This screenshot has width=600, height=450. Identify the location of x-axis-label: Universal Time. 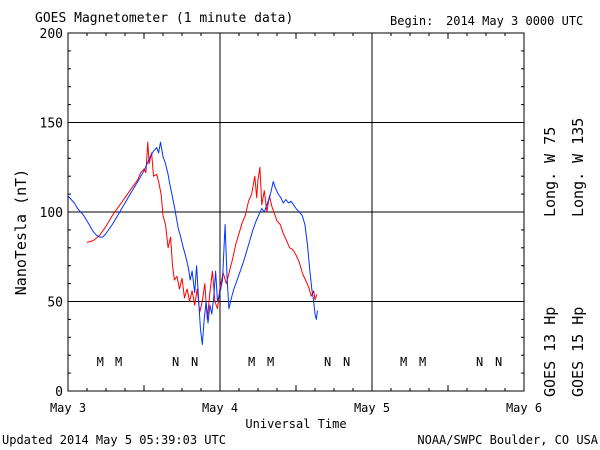
(295, 424).